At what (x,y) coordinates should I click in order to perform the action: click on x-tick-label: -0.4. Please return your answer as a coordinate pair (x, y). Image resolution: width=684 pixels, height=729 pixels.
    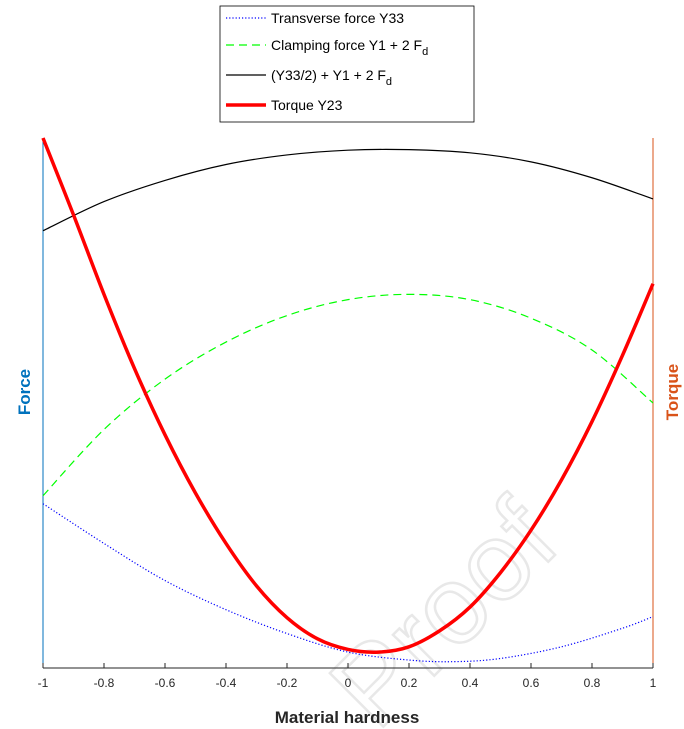
    Looking at the image, I should click on (226, 683).